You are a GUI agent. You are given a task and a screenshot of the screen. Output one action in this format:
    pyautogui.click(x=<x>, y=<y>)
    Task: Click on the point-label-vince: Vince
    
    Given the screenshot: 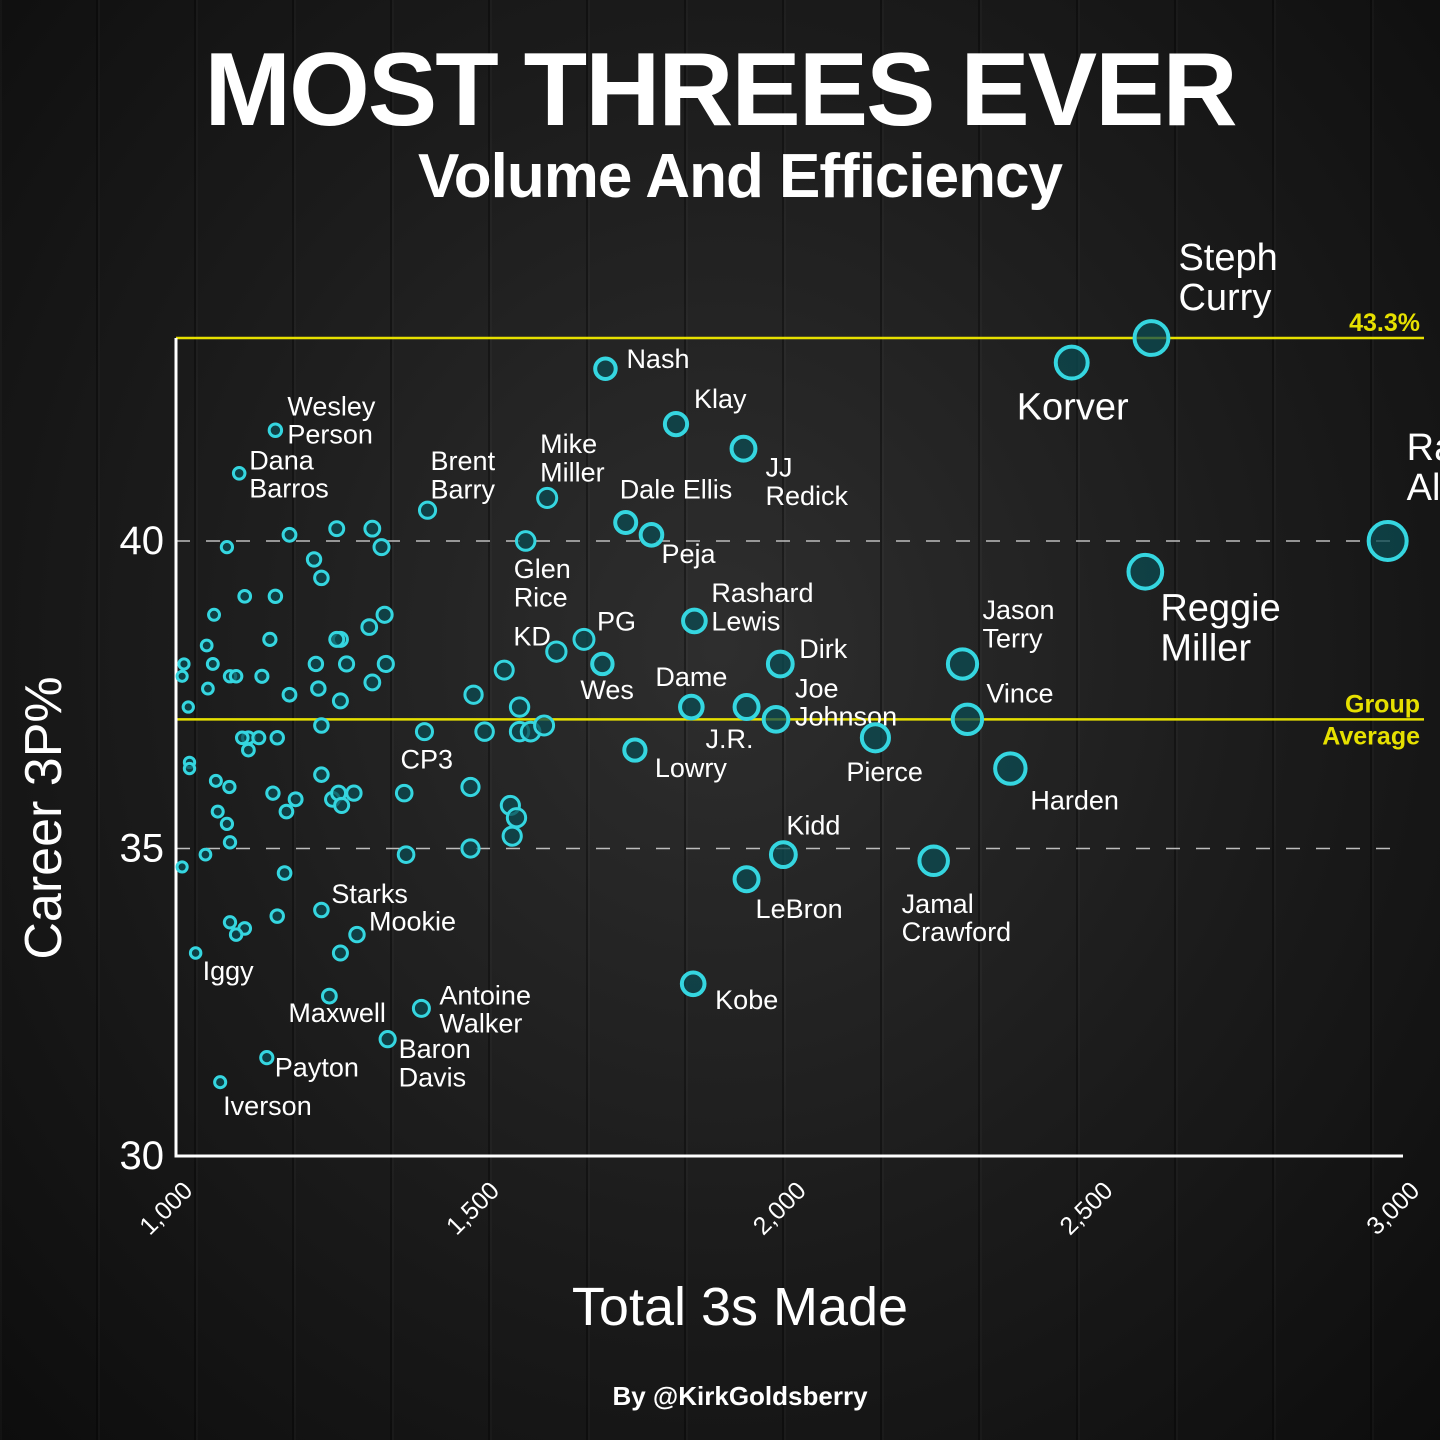 What is the action you would take?
    pyautogui.click(x=1019, y=693)
    